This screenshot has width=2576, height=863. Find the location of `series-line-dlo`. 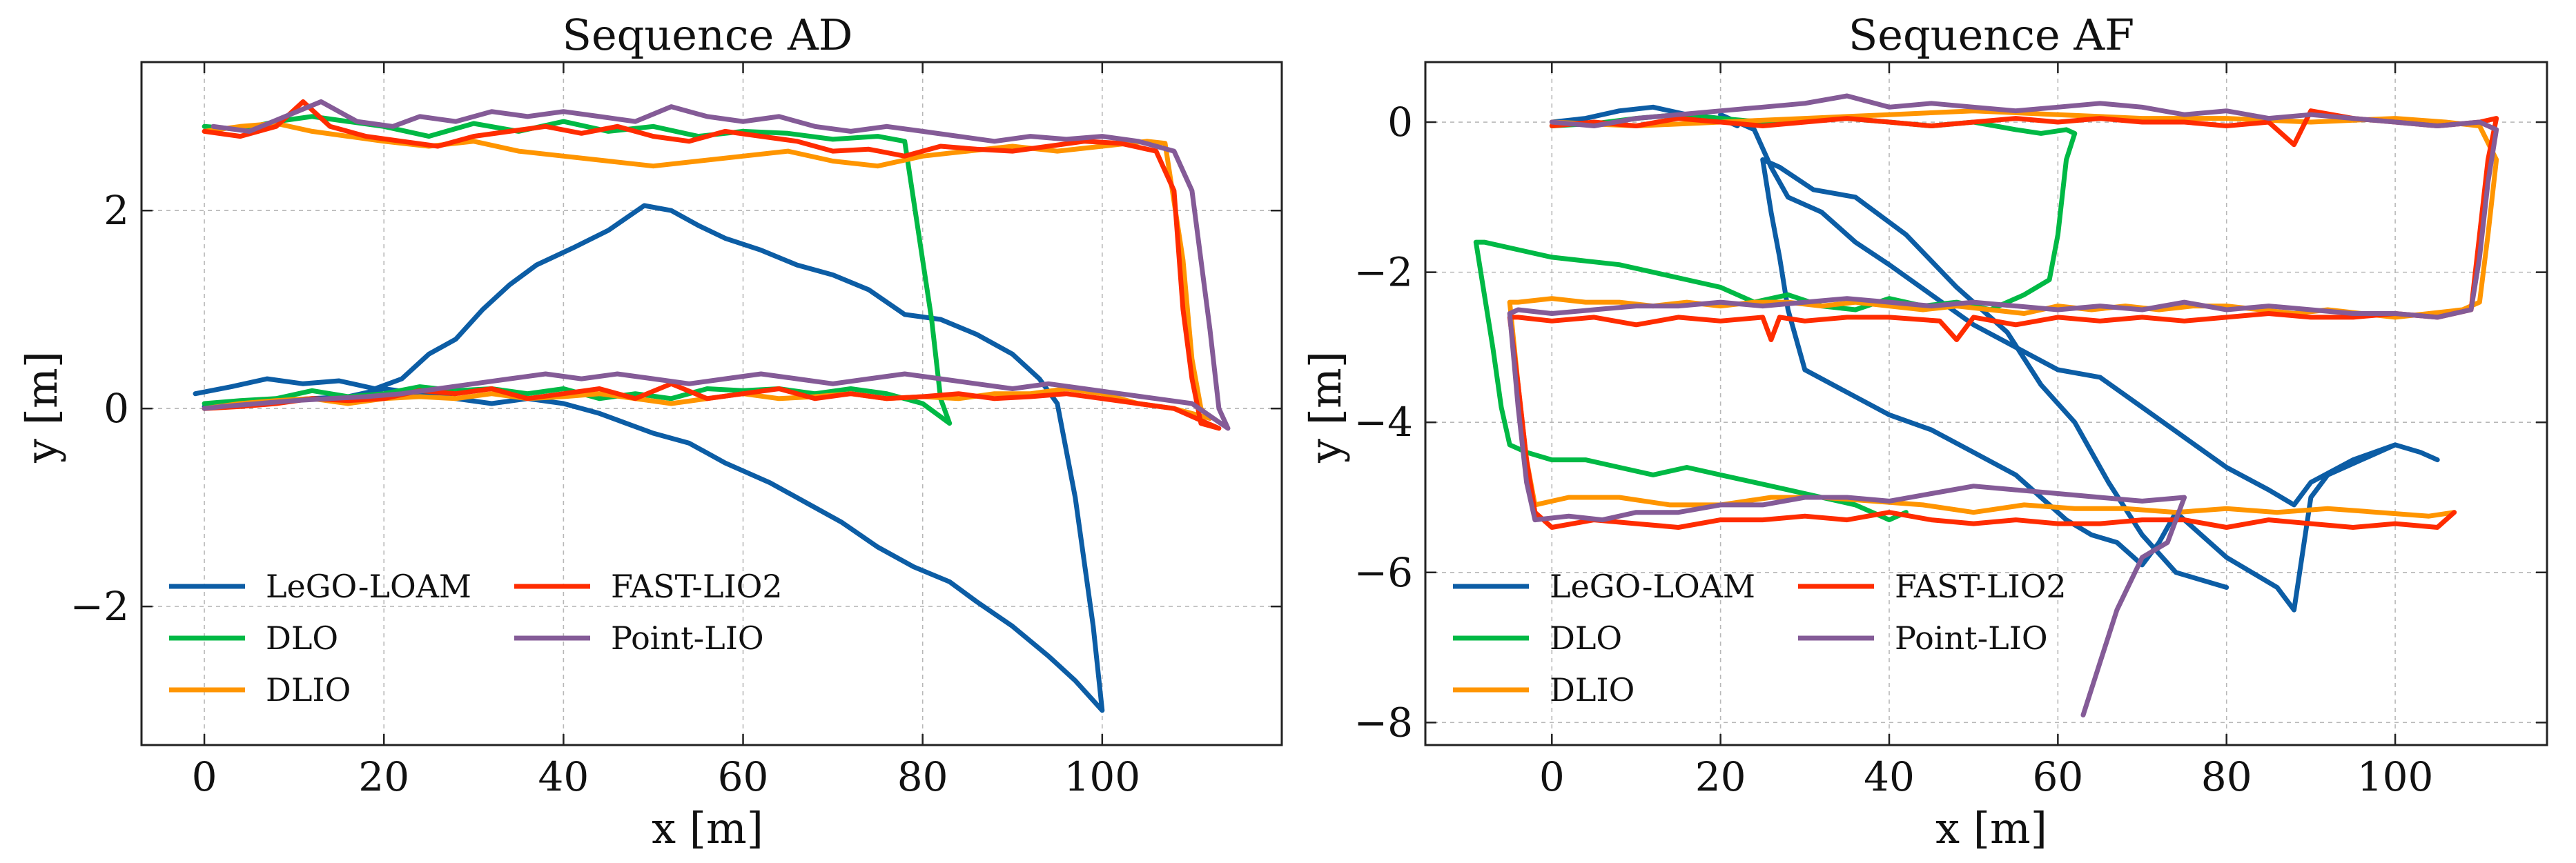

series-line-dlo is located at coordinates (577, 270).